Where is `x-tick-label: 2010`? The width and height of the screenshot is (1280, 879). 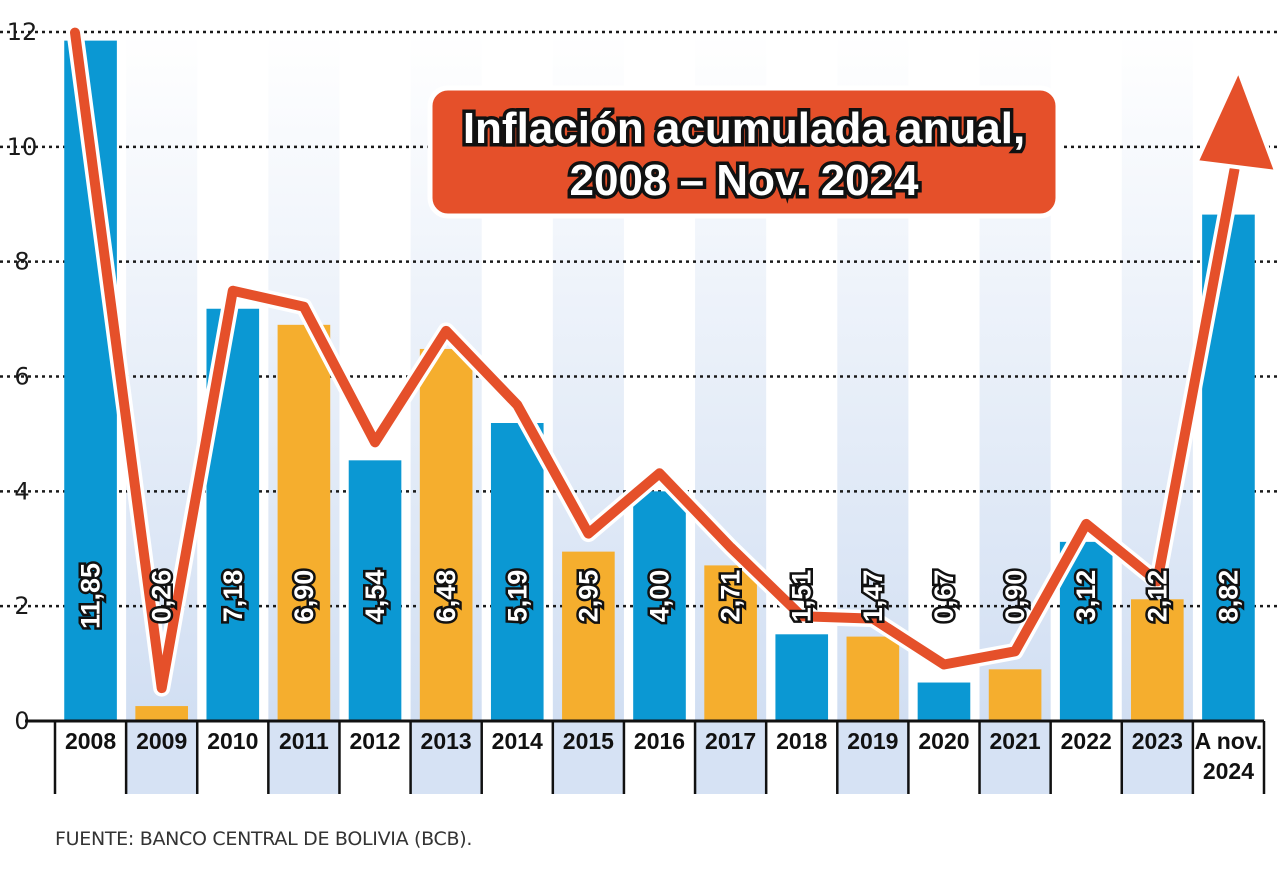
x-tick-label: 2010 is located at coordinates (232, 741).